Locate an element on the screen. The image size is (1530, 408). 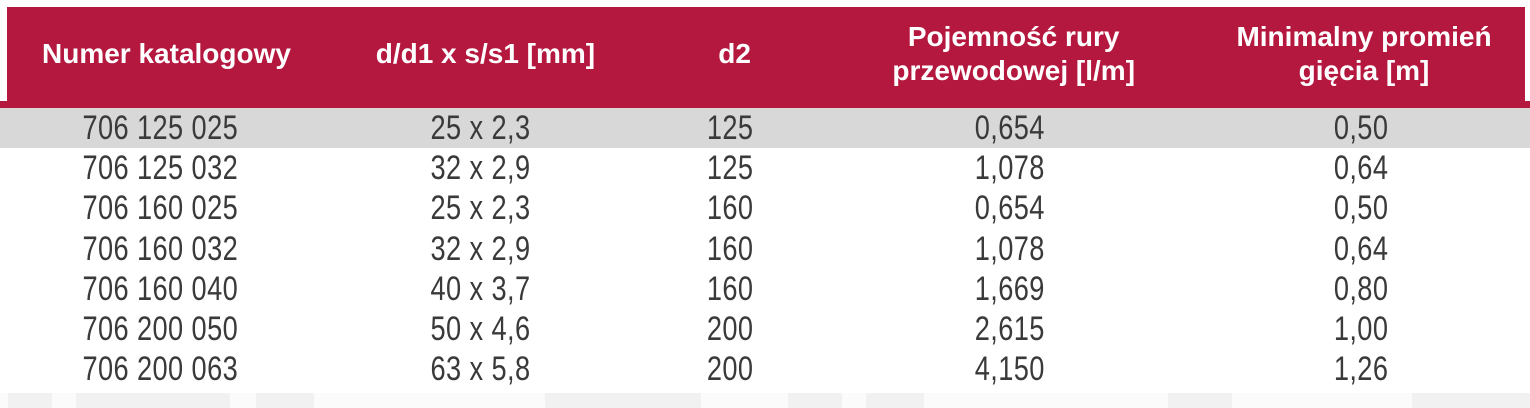
table-cell: 706 160 040 is located at coordinates (160, 289).